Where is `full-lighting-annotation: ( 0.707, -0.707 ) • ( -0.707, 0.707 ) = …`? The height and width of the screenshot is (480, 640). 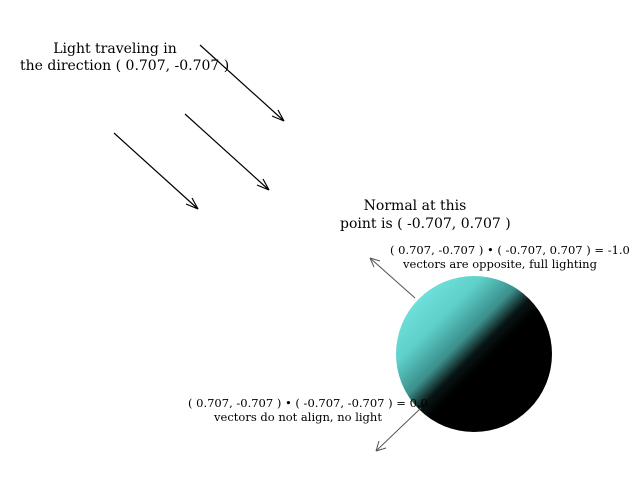 full-lighting-annotation: ( 0.707, -0.707 ) • ( -0.707, 0.707 ) = … is located at coordinates (510, 257).